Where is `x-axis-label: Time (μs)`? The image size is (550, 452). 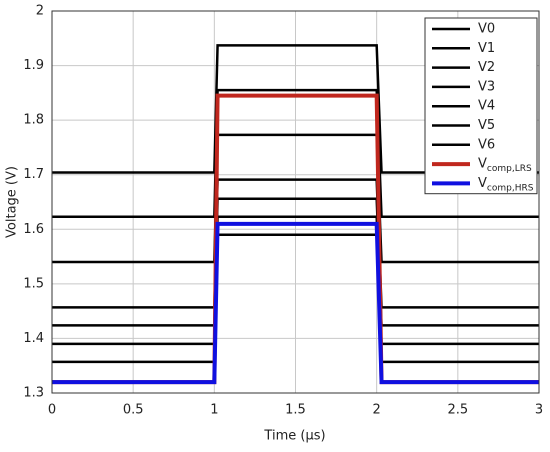 x-axis-label: Time (μs) is located at coordinates (294, 436).